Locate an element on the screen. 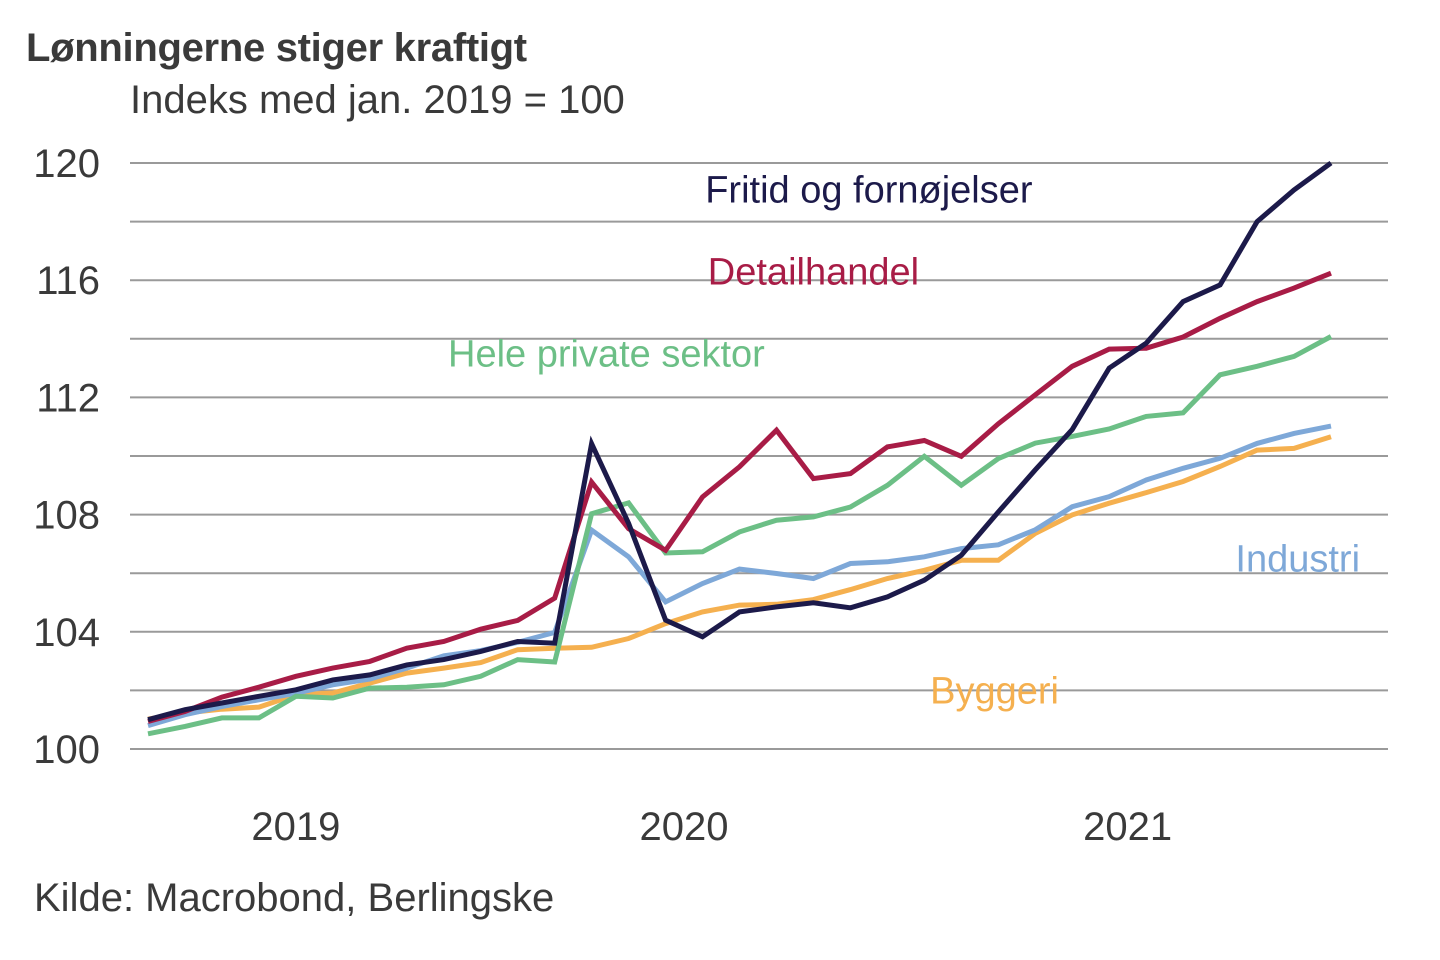 The height and width of the screenshot is (960, 1440). chart-subtitle: Indeks med jan. 2019 = 100 is located at coordinates (377, 100).